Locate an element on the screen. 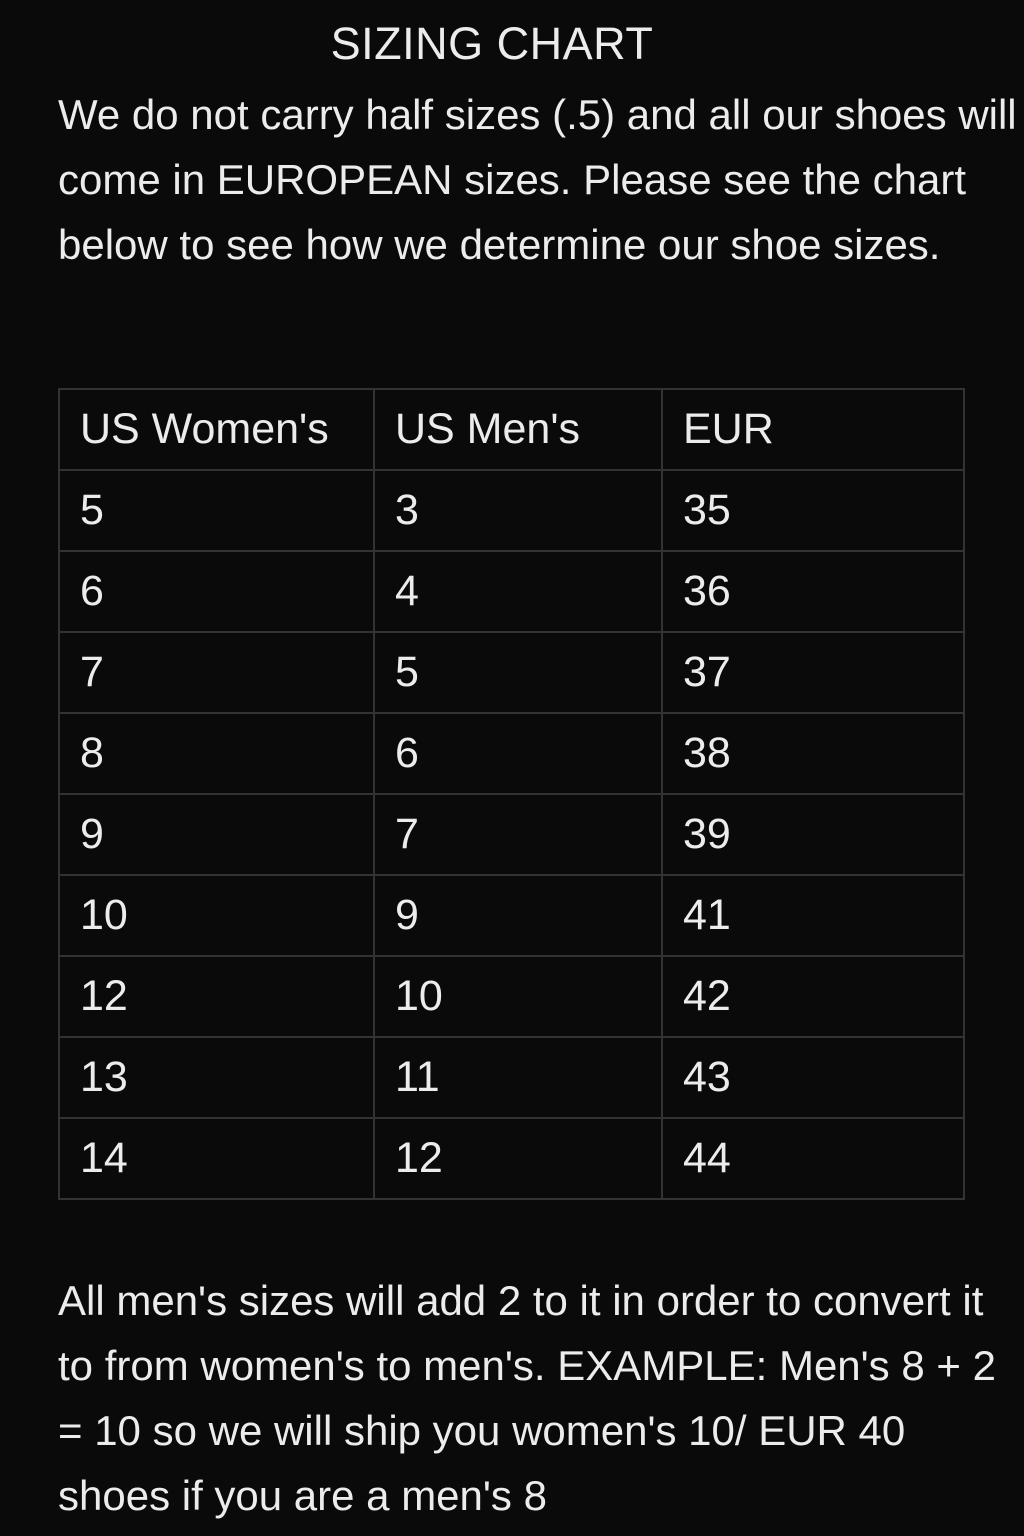 This screenshot has height=1536, width=1024. cell-us-womens: 6 is located at coordinates (216, 591).